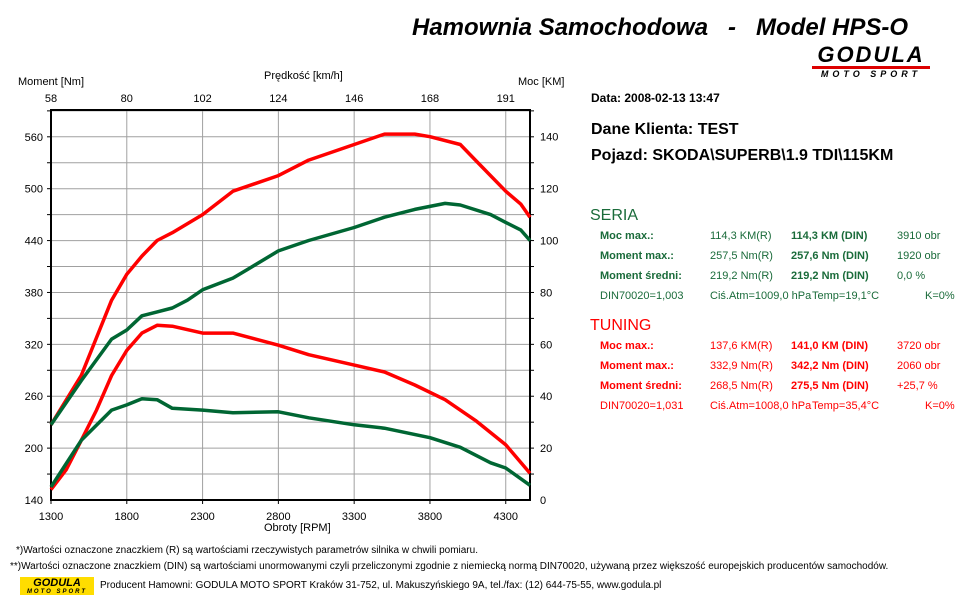  What do you see at coordinates (911, 276) in the screenshot?
I see `seria-stat-extra: 0,0 %` at bounding box center [911, 276].